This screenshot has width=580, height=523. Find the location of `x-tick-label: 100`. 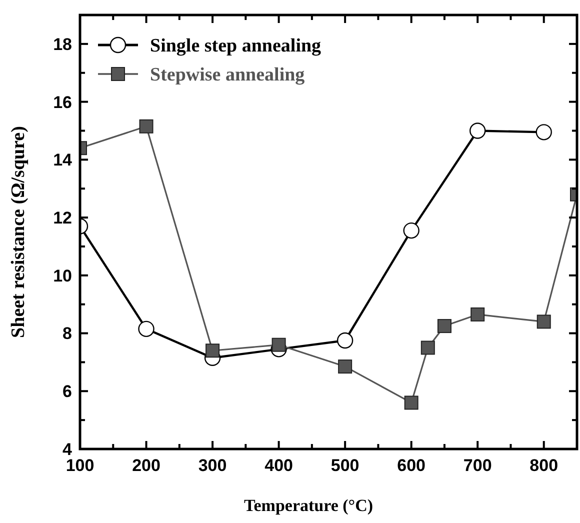

x-tick-label: 100 is located at coordinates (80, 465).